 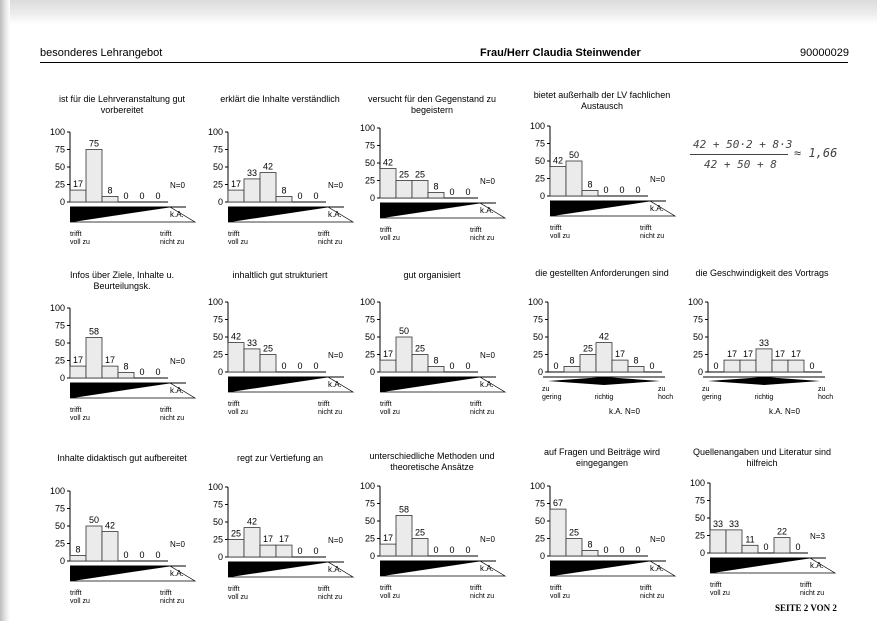 I want to click on chart-title: theoretische Ansätze, so click(x=432, y=467).